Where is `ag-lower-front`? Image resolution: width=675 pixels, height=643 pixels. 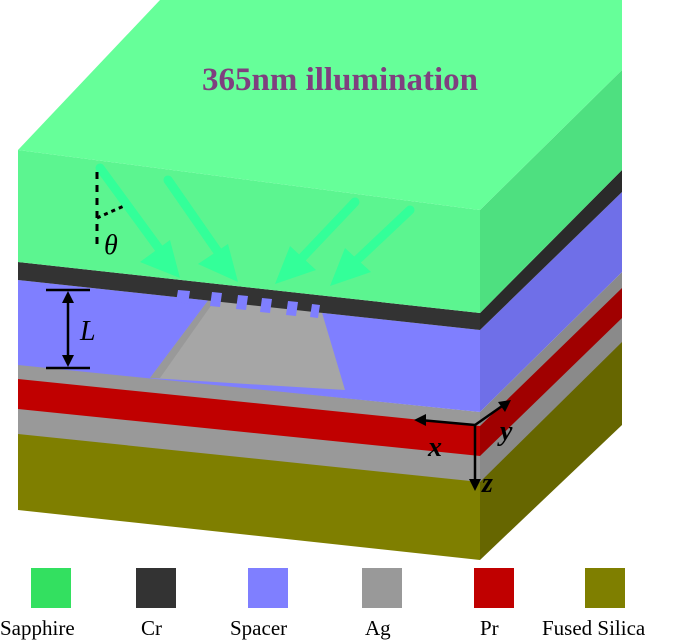
ag-lower-front is located at coordinates (249, 445).